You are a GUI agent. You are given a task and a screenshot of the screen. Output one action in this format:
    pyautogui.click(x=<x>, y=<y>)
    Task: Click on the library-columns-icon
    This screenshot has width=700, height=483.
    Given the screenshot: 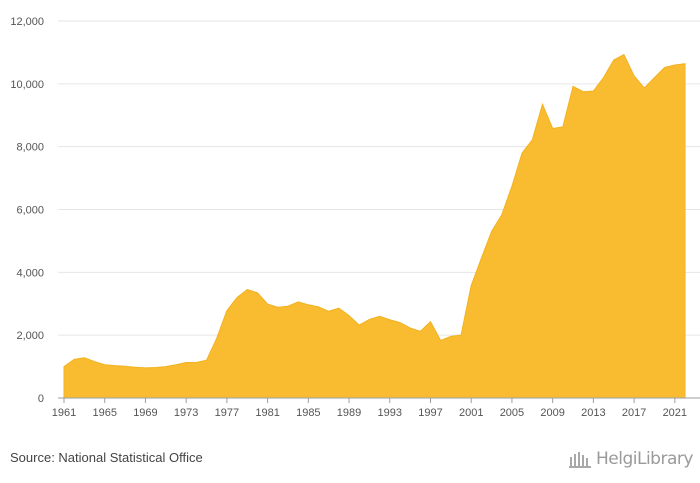 What is the action you would take?
    pyautogui.click(x=580, y=460)
    